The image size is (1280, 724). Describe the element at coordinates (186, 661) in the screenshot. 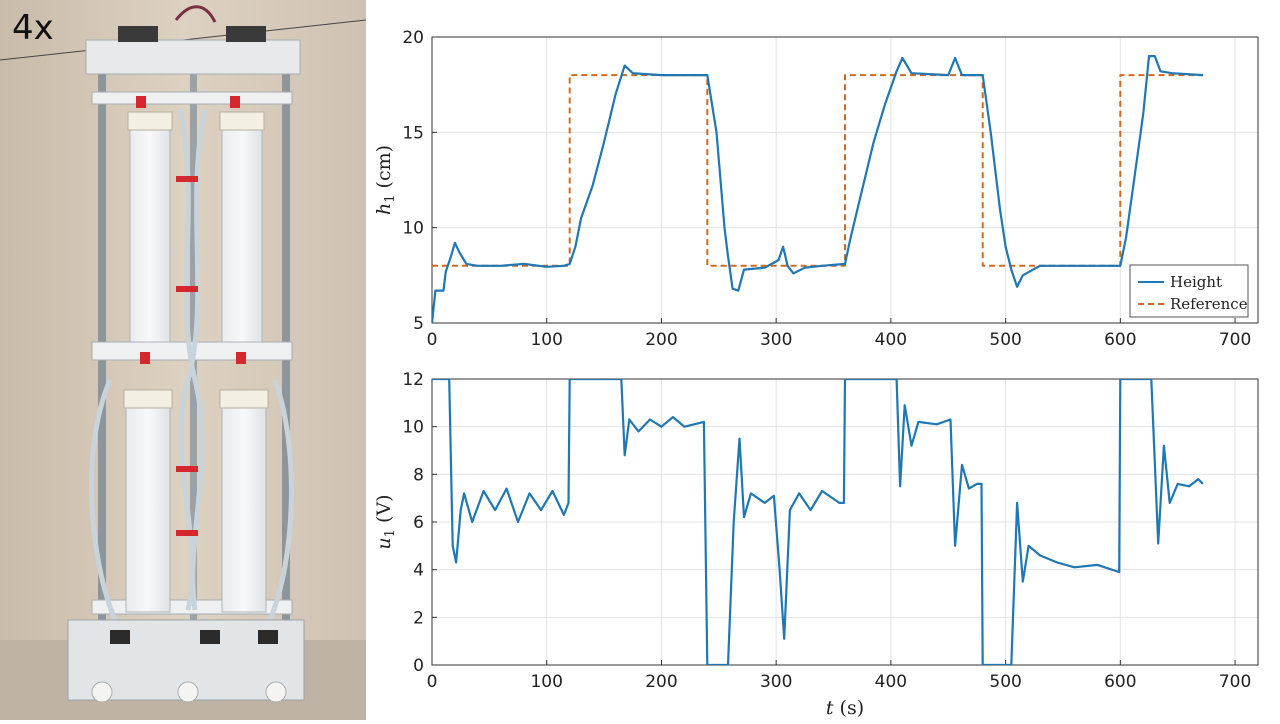

I see `base-box` at that location.